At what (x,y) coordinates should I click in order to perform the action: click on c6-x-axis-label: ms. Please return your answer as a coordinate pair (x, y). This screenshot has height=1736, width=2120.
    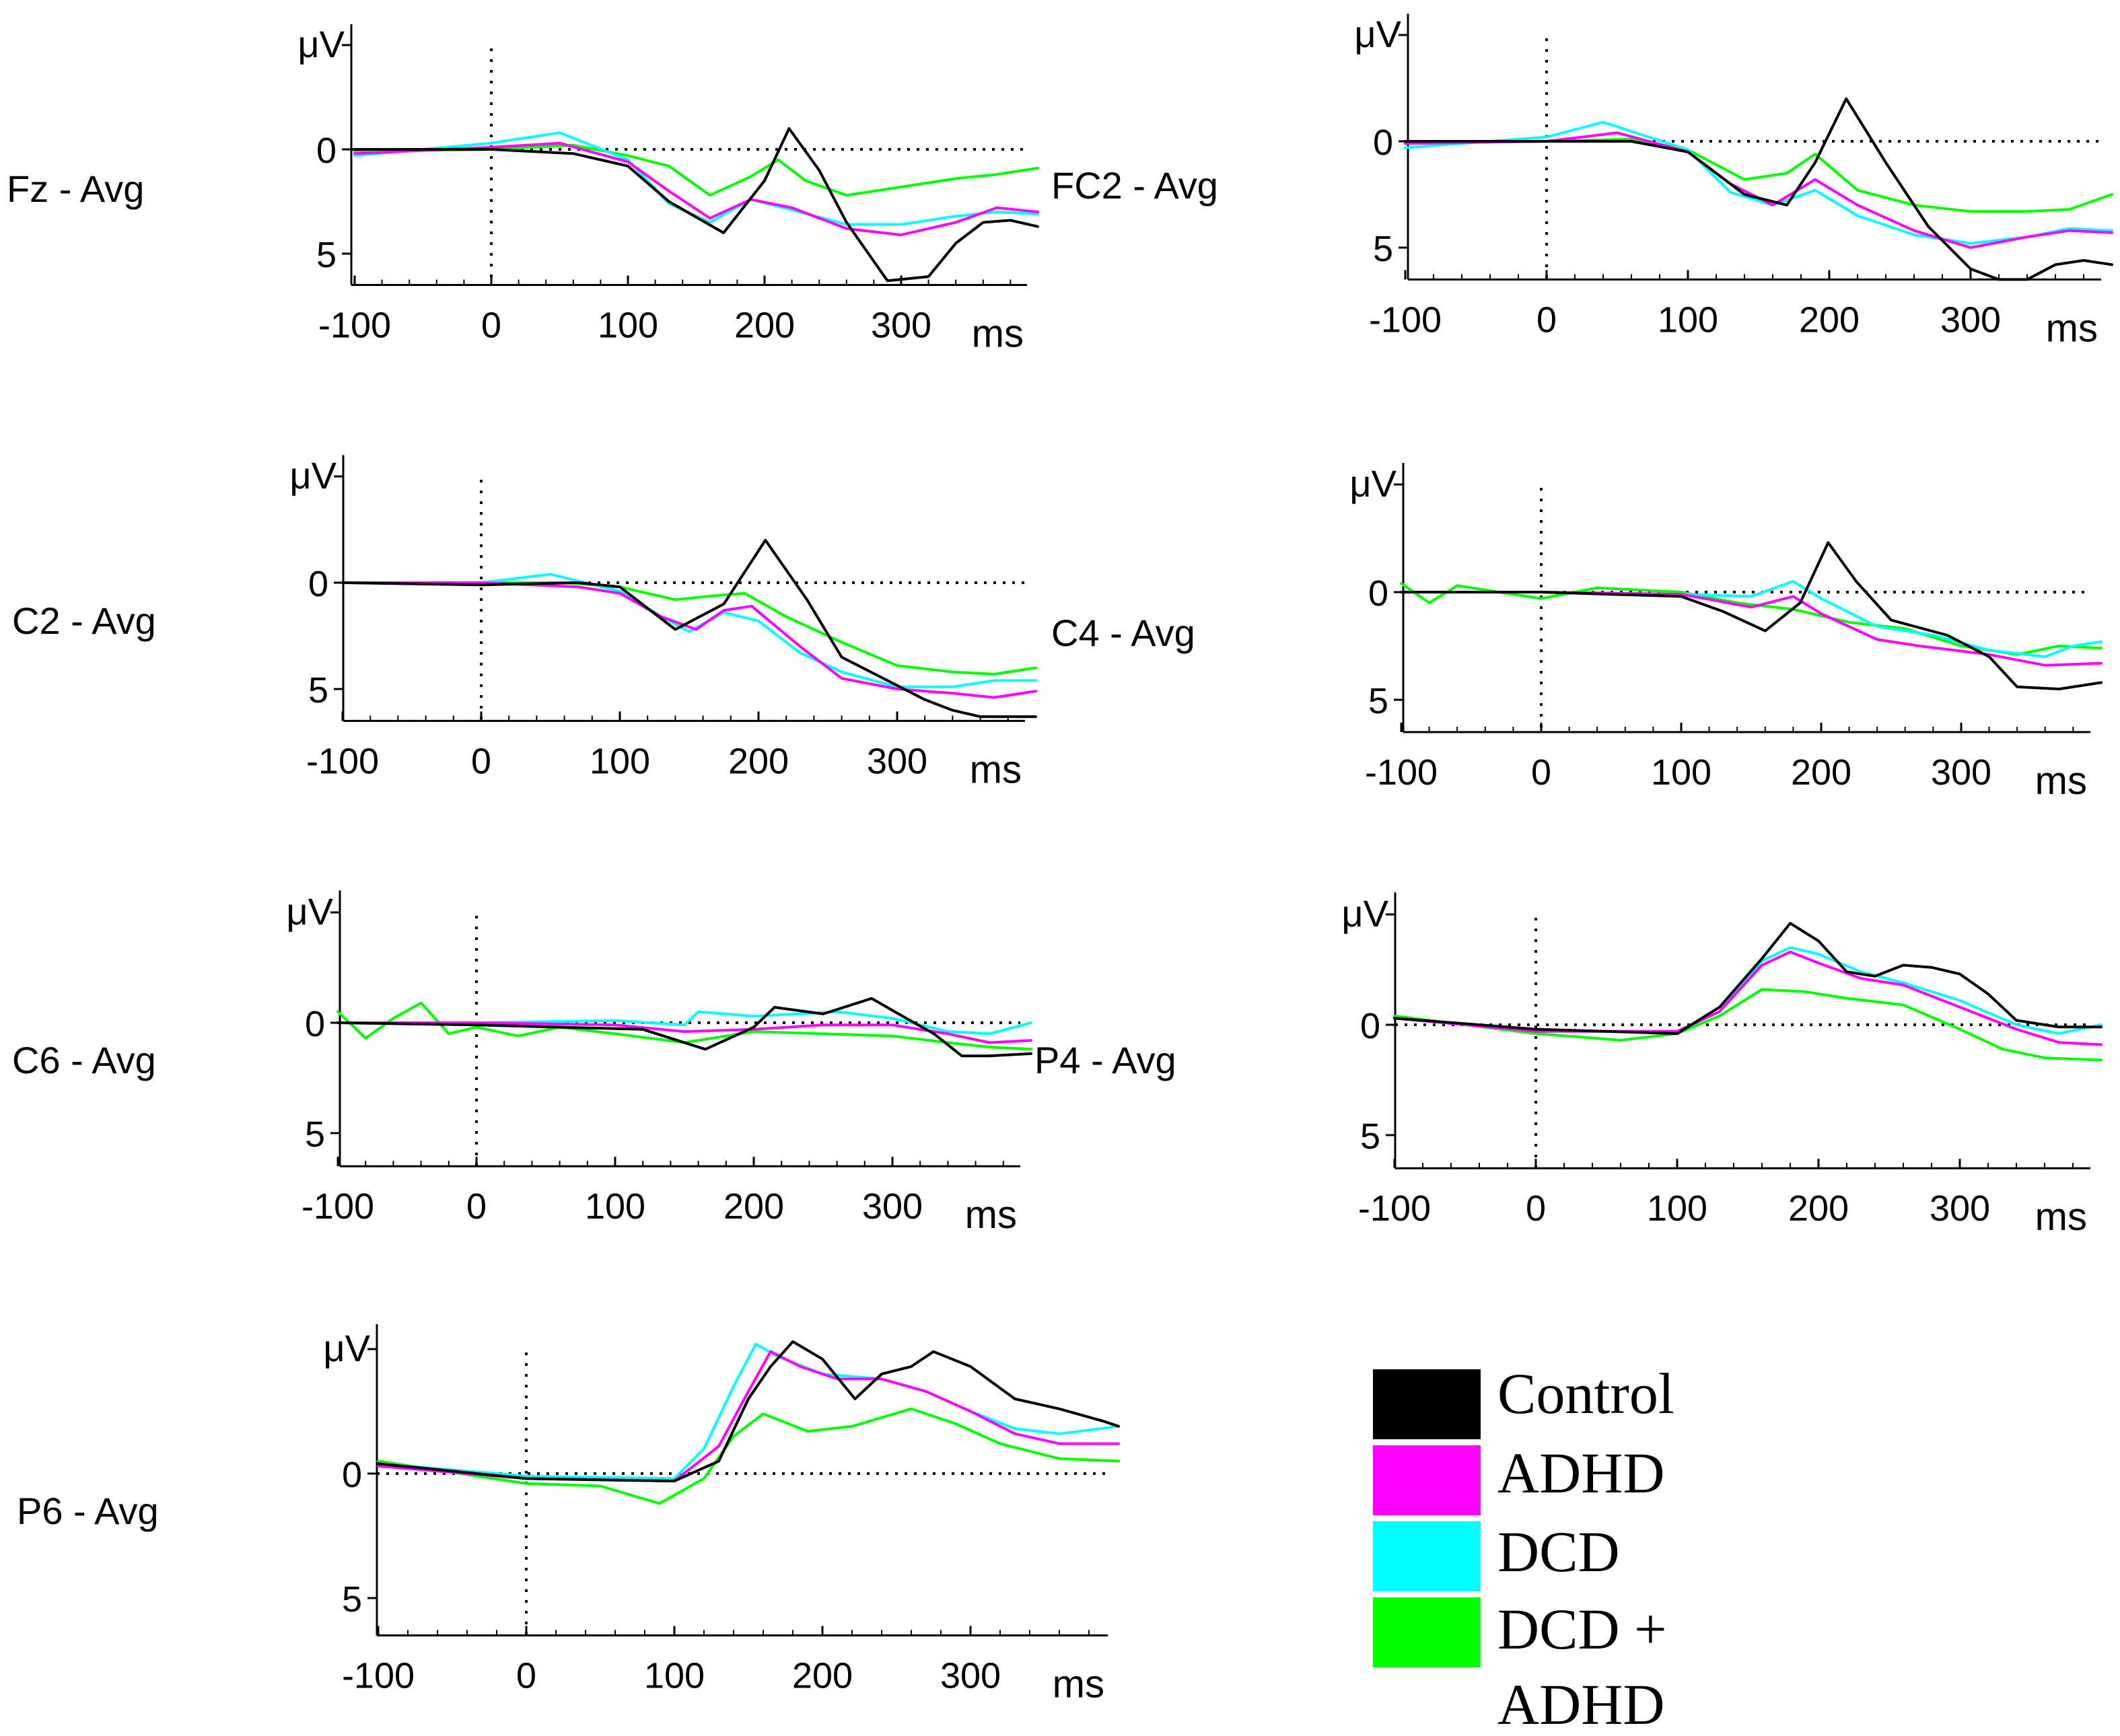
    Looking at the image, I should click on (991, 1215).